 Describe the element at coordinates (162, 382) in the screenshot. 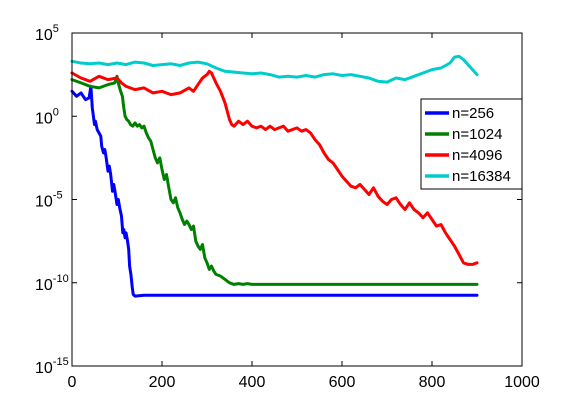

I see `x-tick-label: 200` at that location.